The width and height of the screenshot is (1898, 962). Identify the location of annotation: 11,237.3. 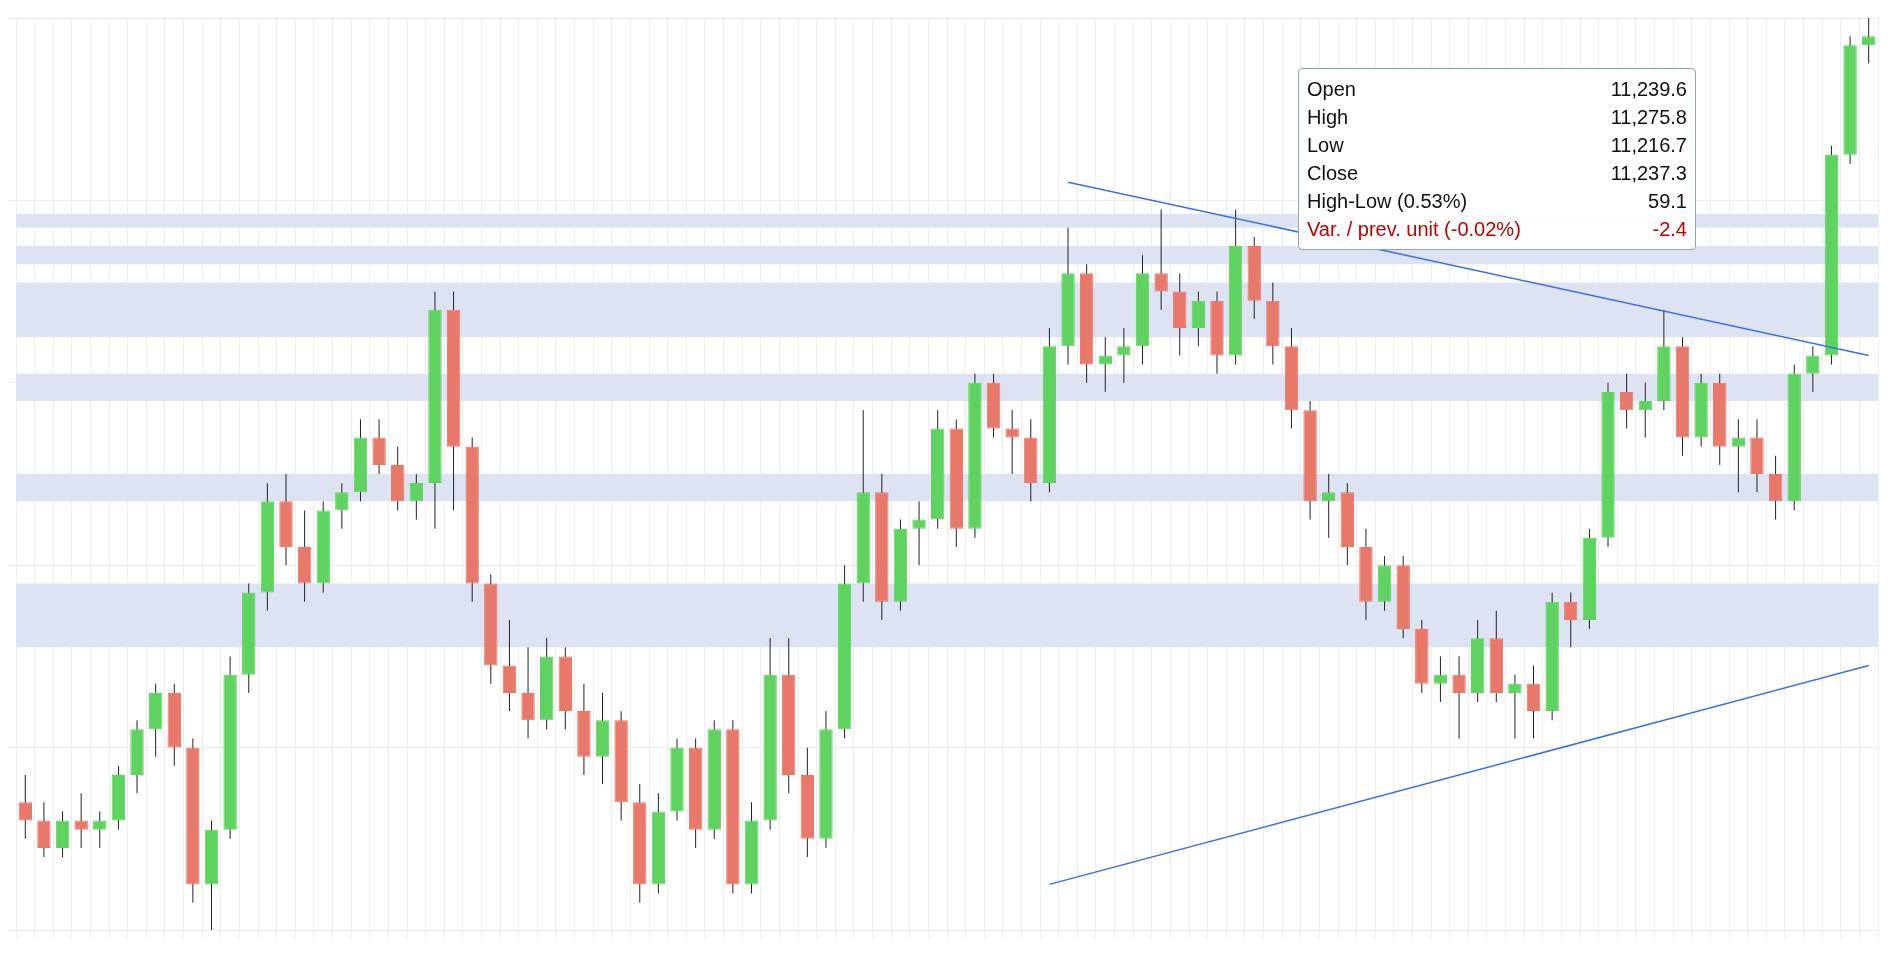
(1648, 173).